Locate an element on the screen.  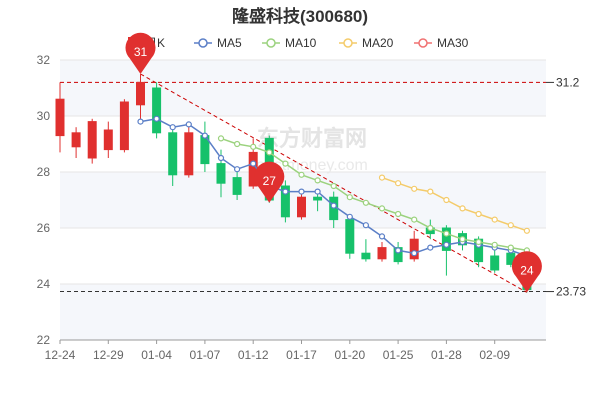
legend-label: MA5 is located at coordinates (229, 43).